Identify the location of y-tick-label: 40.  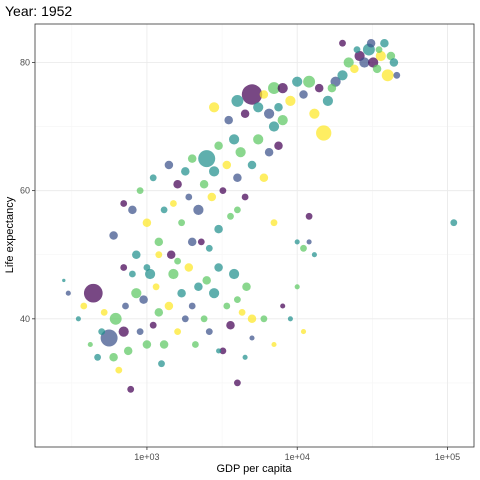
(25, 319).